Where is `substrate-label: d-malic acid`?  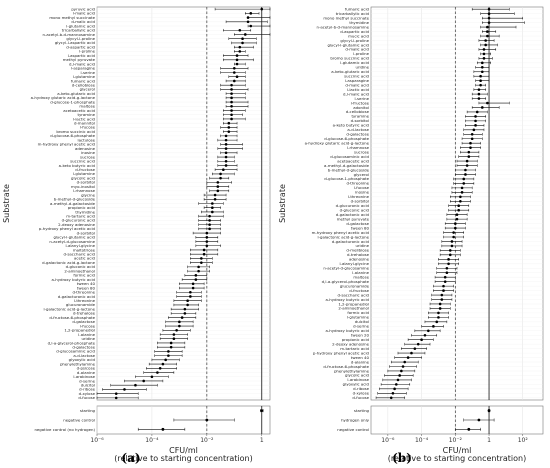
substrate-label: d-malic acid is located at coordinates (357, 84).